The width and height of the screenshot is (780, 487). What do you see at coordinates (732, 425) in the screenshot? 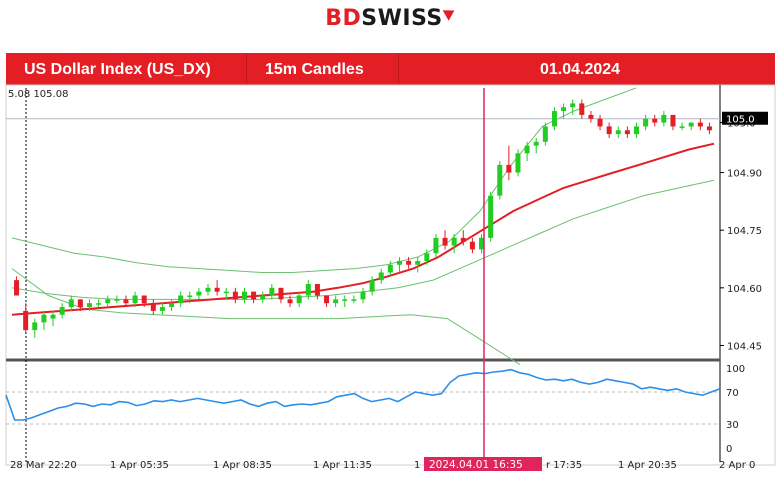
I see `oscillator-tick-label: 30` at bounding box center [732, 425].